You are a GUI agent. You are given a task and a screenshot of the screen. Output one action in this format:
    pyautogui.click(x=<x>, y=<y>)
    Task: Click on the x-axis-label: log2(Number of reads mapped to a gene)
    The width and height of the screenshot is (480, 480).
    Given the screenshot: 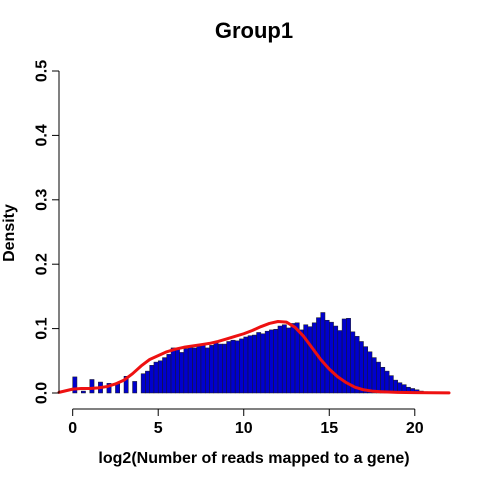 What is the action you would take?
    pyautogui.click(x=253, y=458)
    